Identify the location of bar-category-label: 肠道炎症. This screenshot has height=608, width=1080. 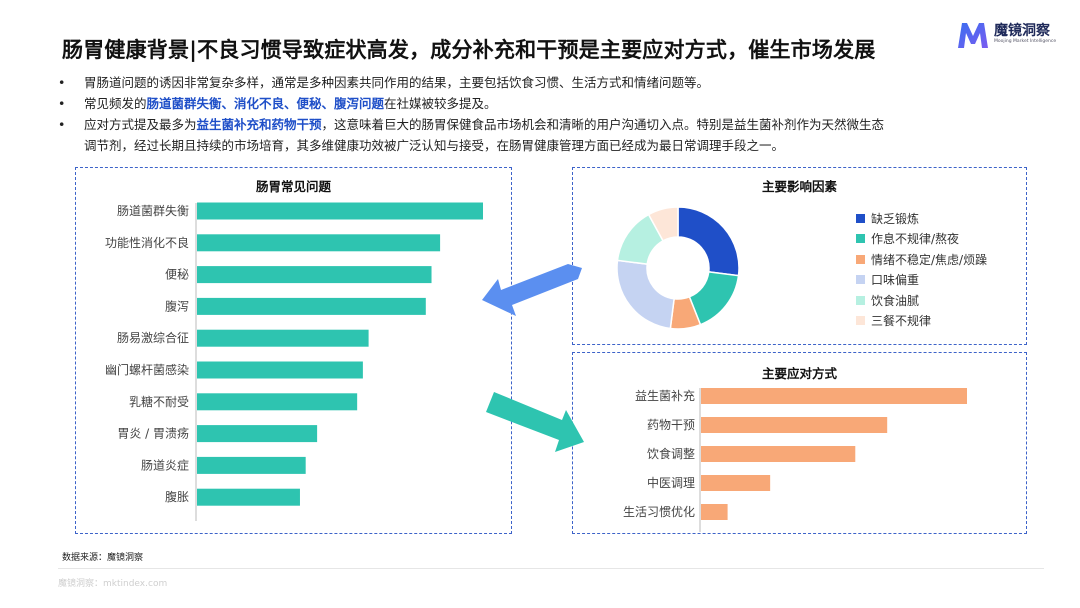
(165, 464).